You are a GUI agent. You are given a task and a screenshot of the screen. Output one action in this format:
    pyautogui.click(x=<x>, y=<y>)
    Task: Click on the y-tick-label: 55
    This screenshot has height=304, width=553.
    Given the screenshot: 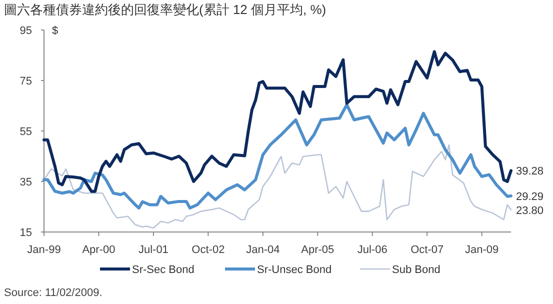 What is the action you would take?
    pyautogui.click(x=26, y=132)
    